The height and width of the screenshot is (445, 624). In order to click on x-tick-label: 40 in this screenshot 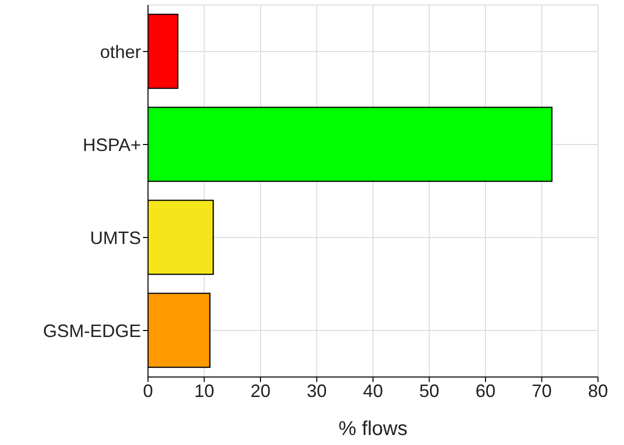, I will do `click(373, 390)`.